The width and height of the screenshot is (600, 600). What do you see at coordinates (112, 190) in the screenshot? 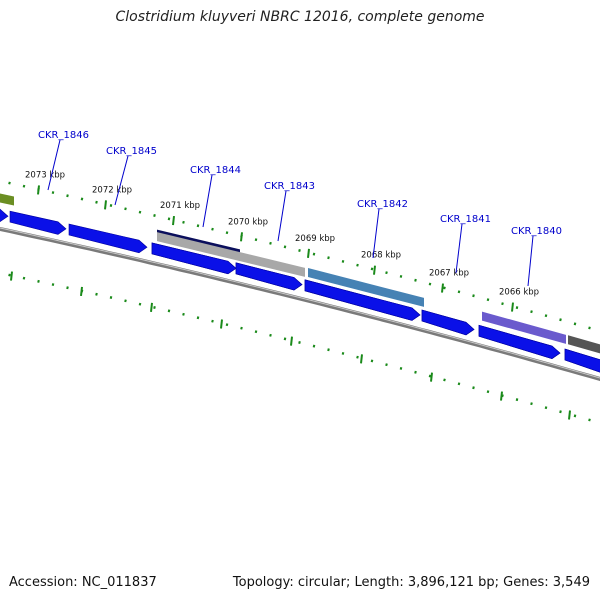
I see `tick-label: 2072 kbp` at bounding box center [112, 190].